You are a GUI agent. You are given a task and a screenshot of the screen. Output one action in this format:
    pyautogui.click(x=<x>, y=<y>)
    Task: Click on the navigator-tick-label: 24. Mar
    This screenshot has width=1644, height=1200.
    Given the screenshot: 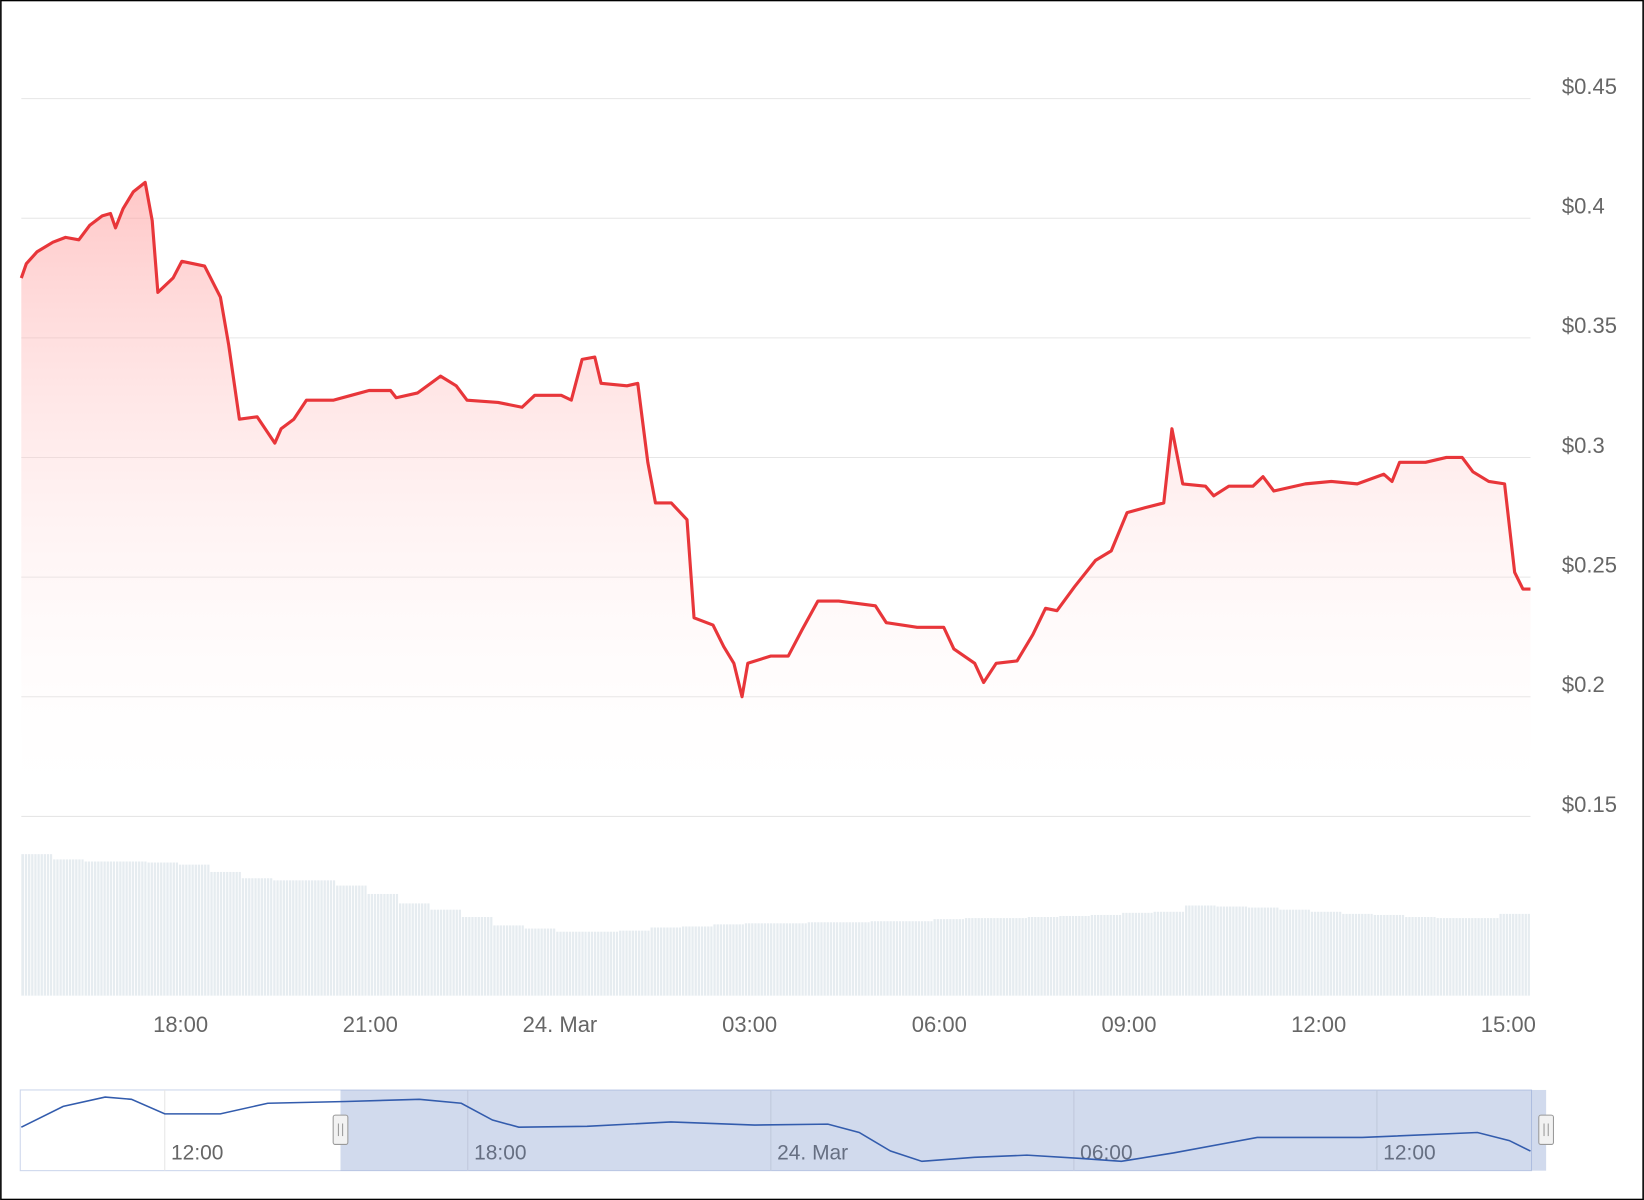 What is the action you would take?
    pyautogui.click(x=812, y=1152)
    